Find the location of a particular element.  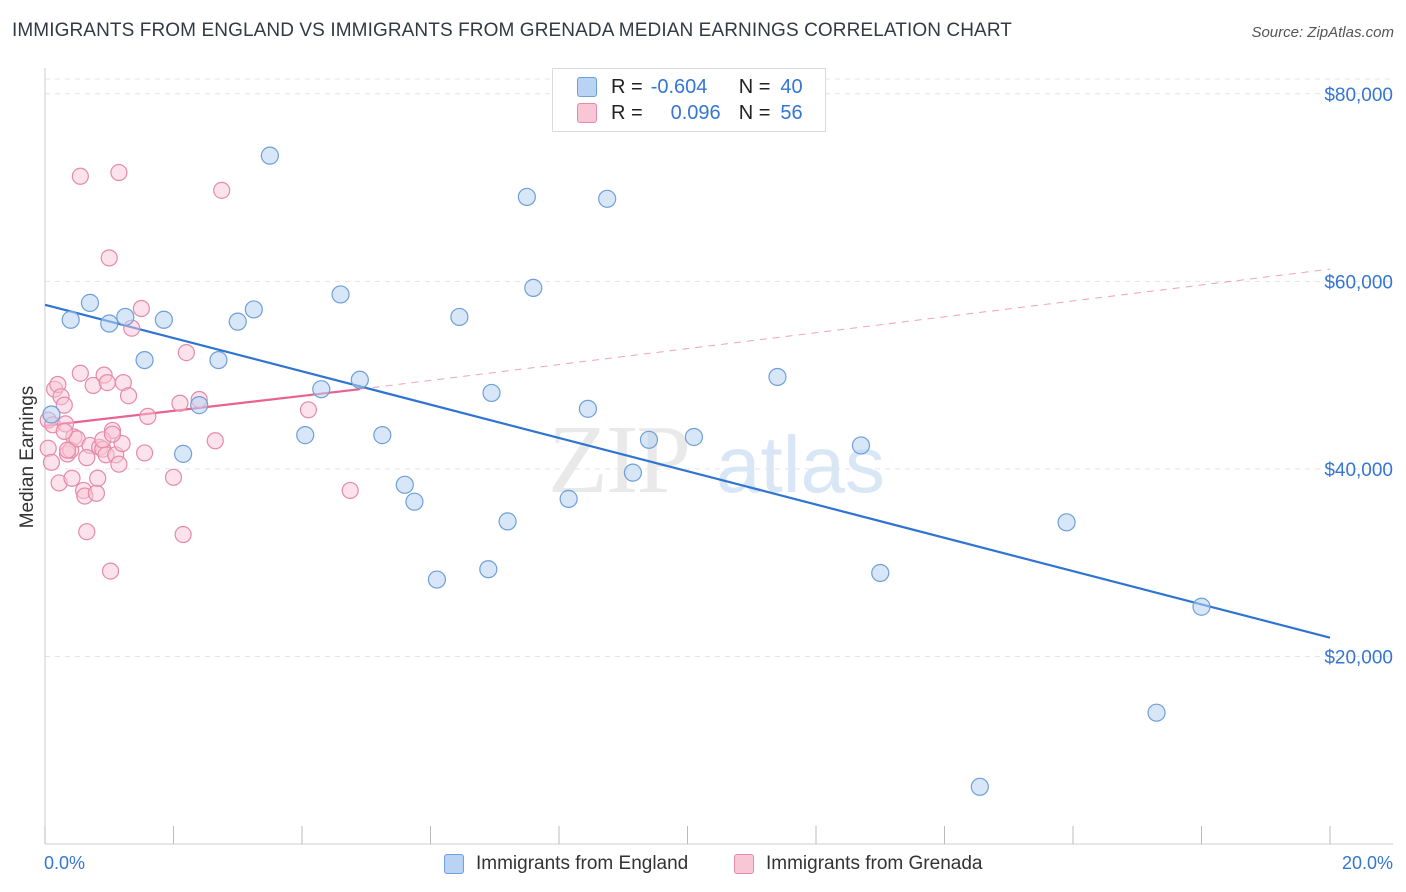

stats-legend: R = -0.604 N = 40 R = 0.096 N = 56 is located at coordinates (689, 100).